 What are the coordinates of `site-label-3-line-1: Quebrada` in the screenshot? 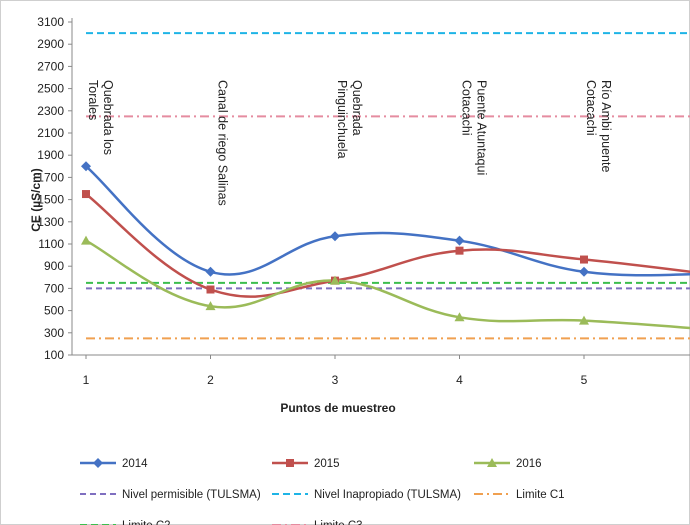 It's located at (357, 108).